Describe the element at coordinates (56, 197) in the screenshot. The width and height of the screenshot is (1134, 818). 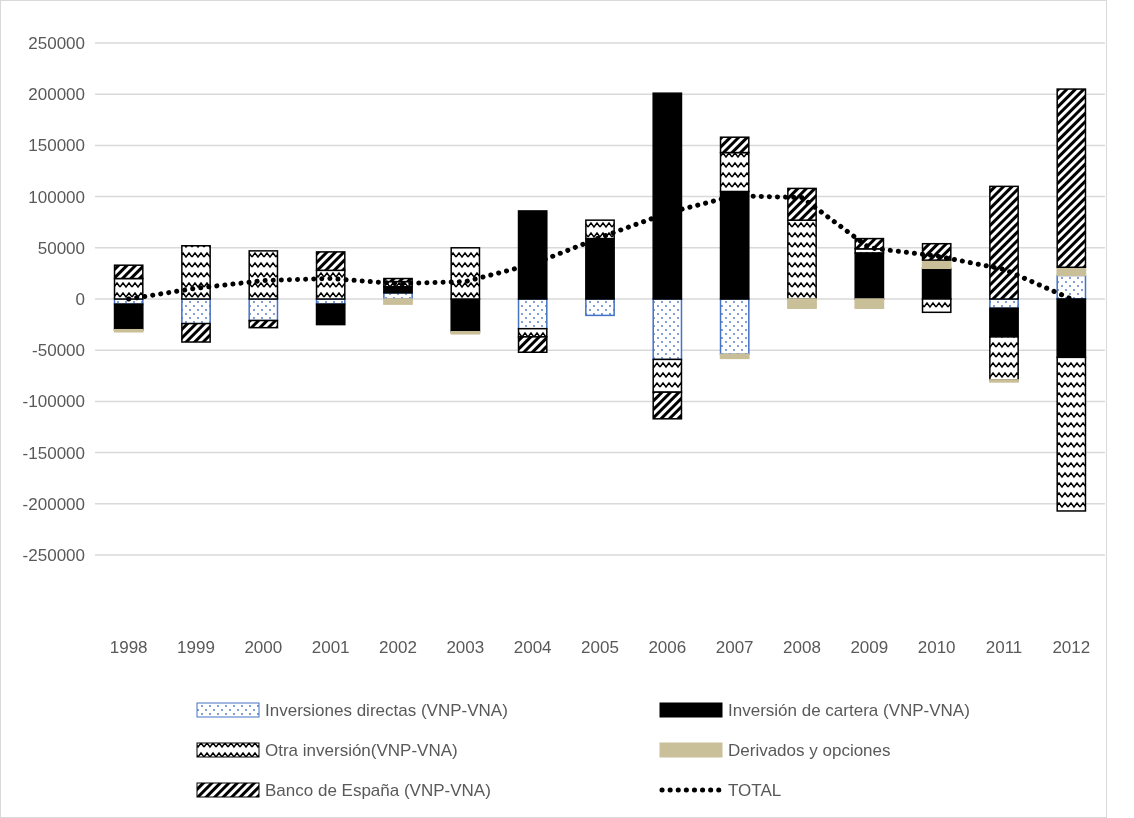
I see `y-tick-label: 100000` at that location.